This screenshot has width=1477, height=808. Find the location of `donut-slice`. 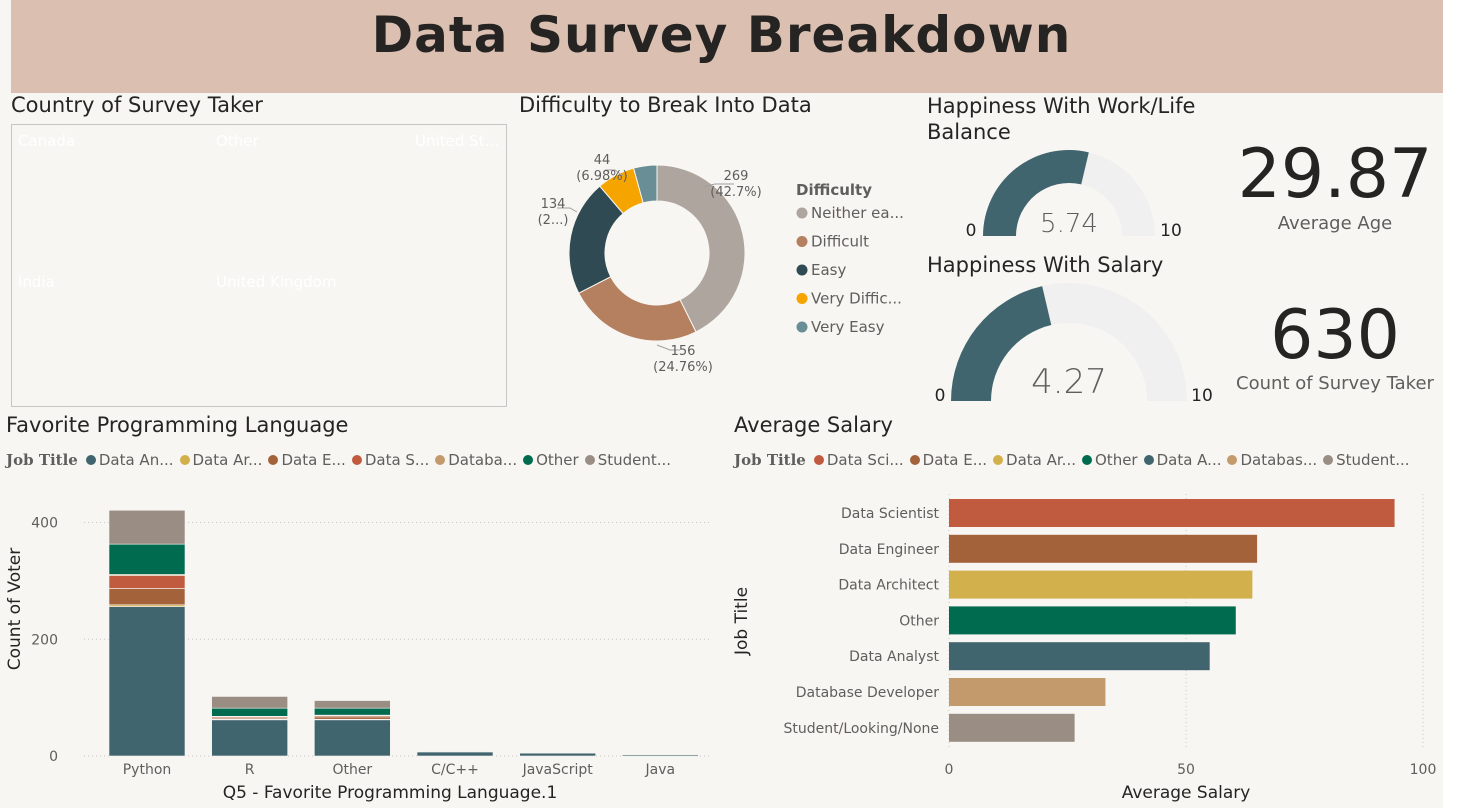

donut-slice is located at coordinates (701, 248).